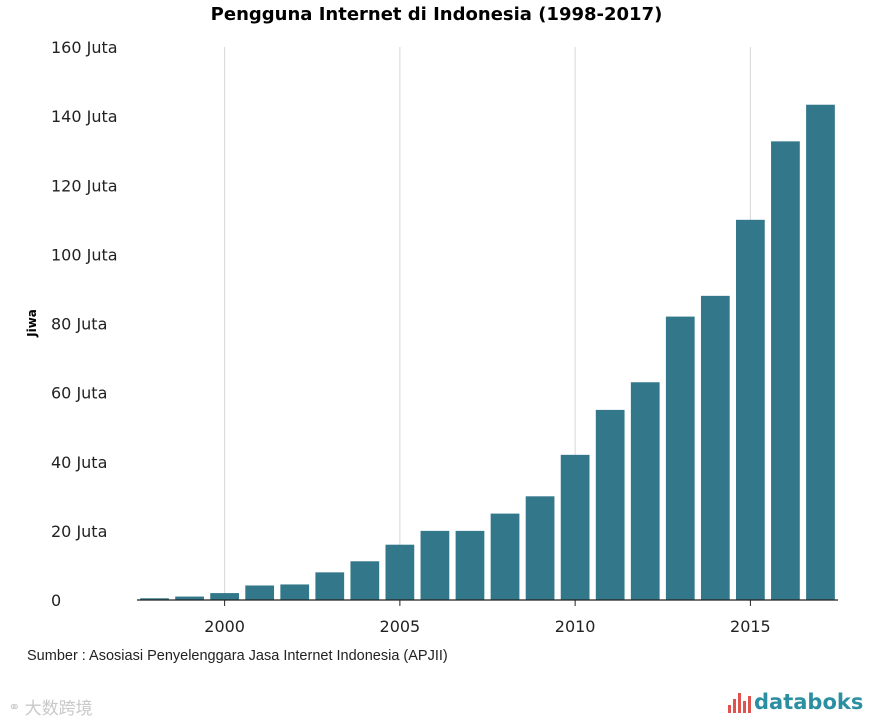 The height and width of the screenshot is (724, 873). Describe the element at coordinates (540, 548) in the screenshot. I see `bar-2009` at that location.